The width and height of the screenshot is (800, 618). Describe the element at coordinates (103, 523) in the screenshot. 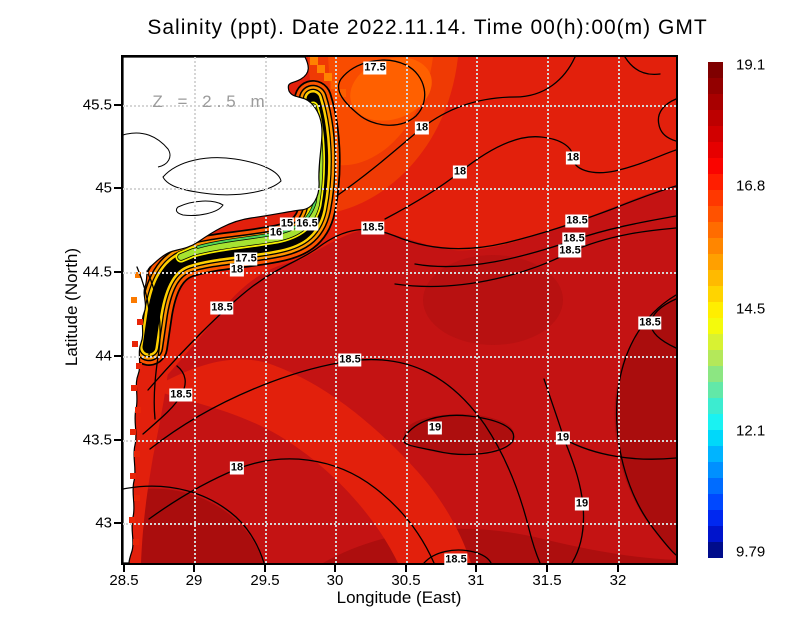

I see `y-tick-label: 43` at that location.